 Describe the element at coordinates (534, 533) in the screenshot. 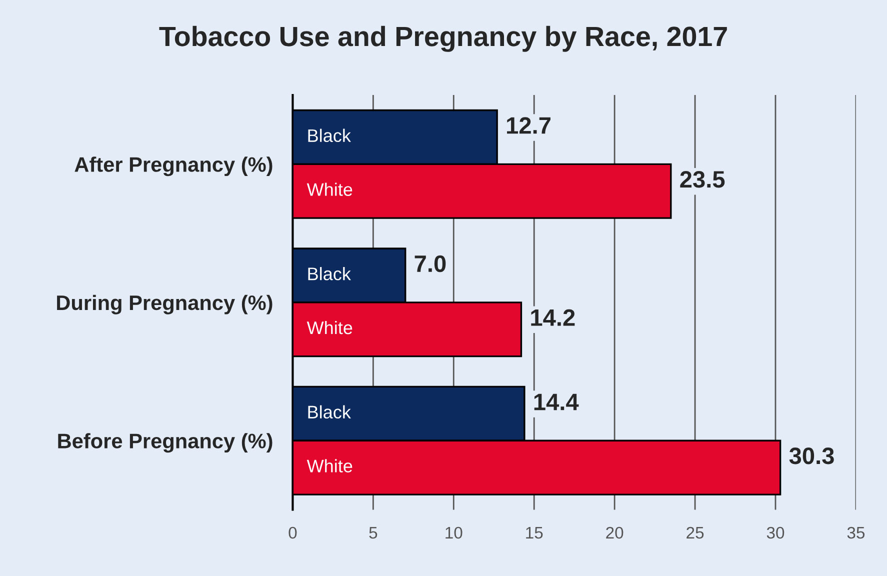

I see `x-tick-label: 15` at that location.